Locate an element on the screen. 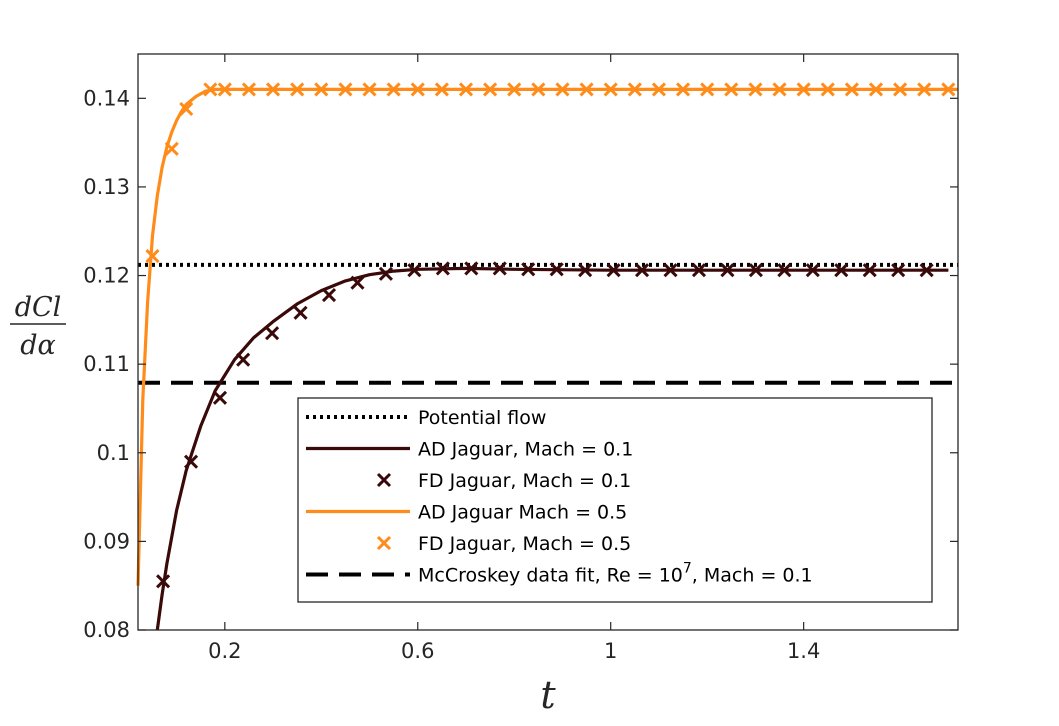 Image resolution: width=1059 pixels, height=726 pixels. y-tick-label: 0.12 is located at coordinates (106, 276).